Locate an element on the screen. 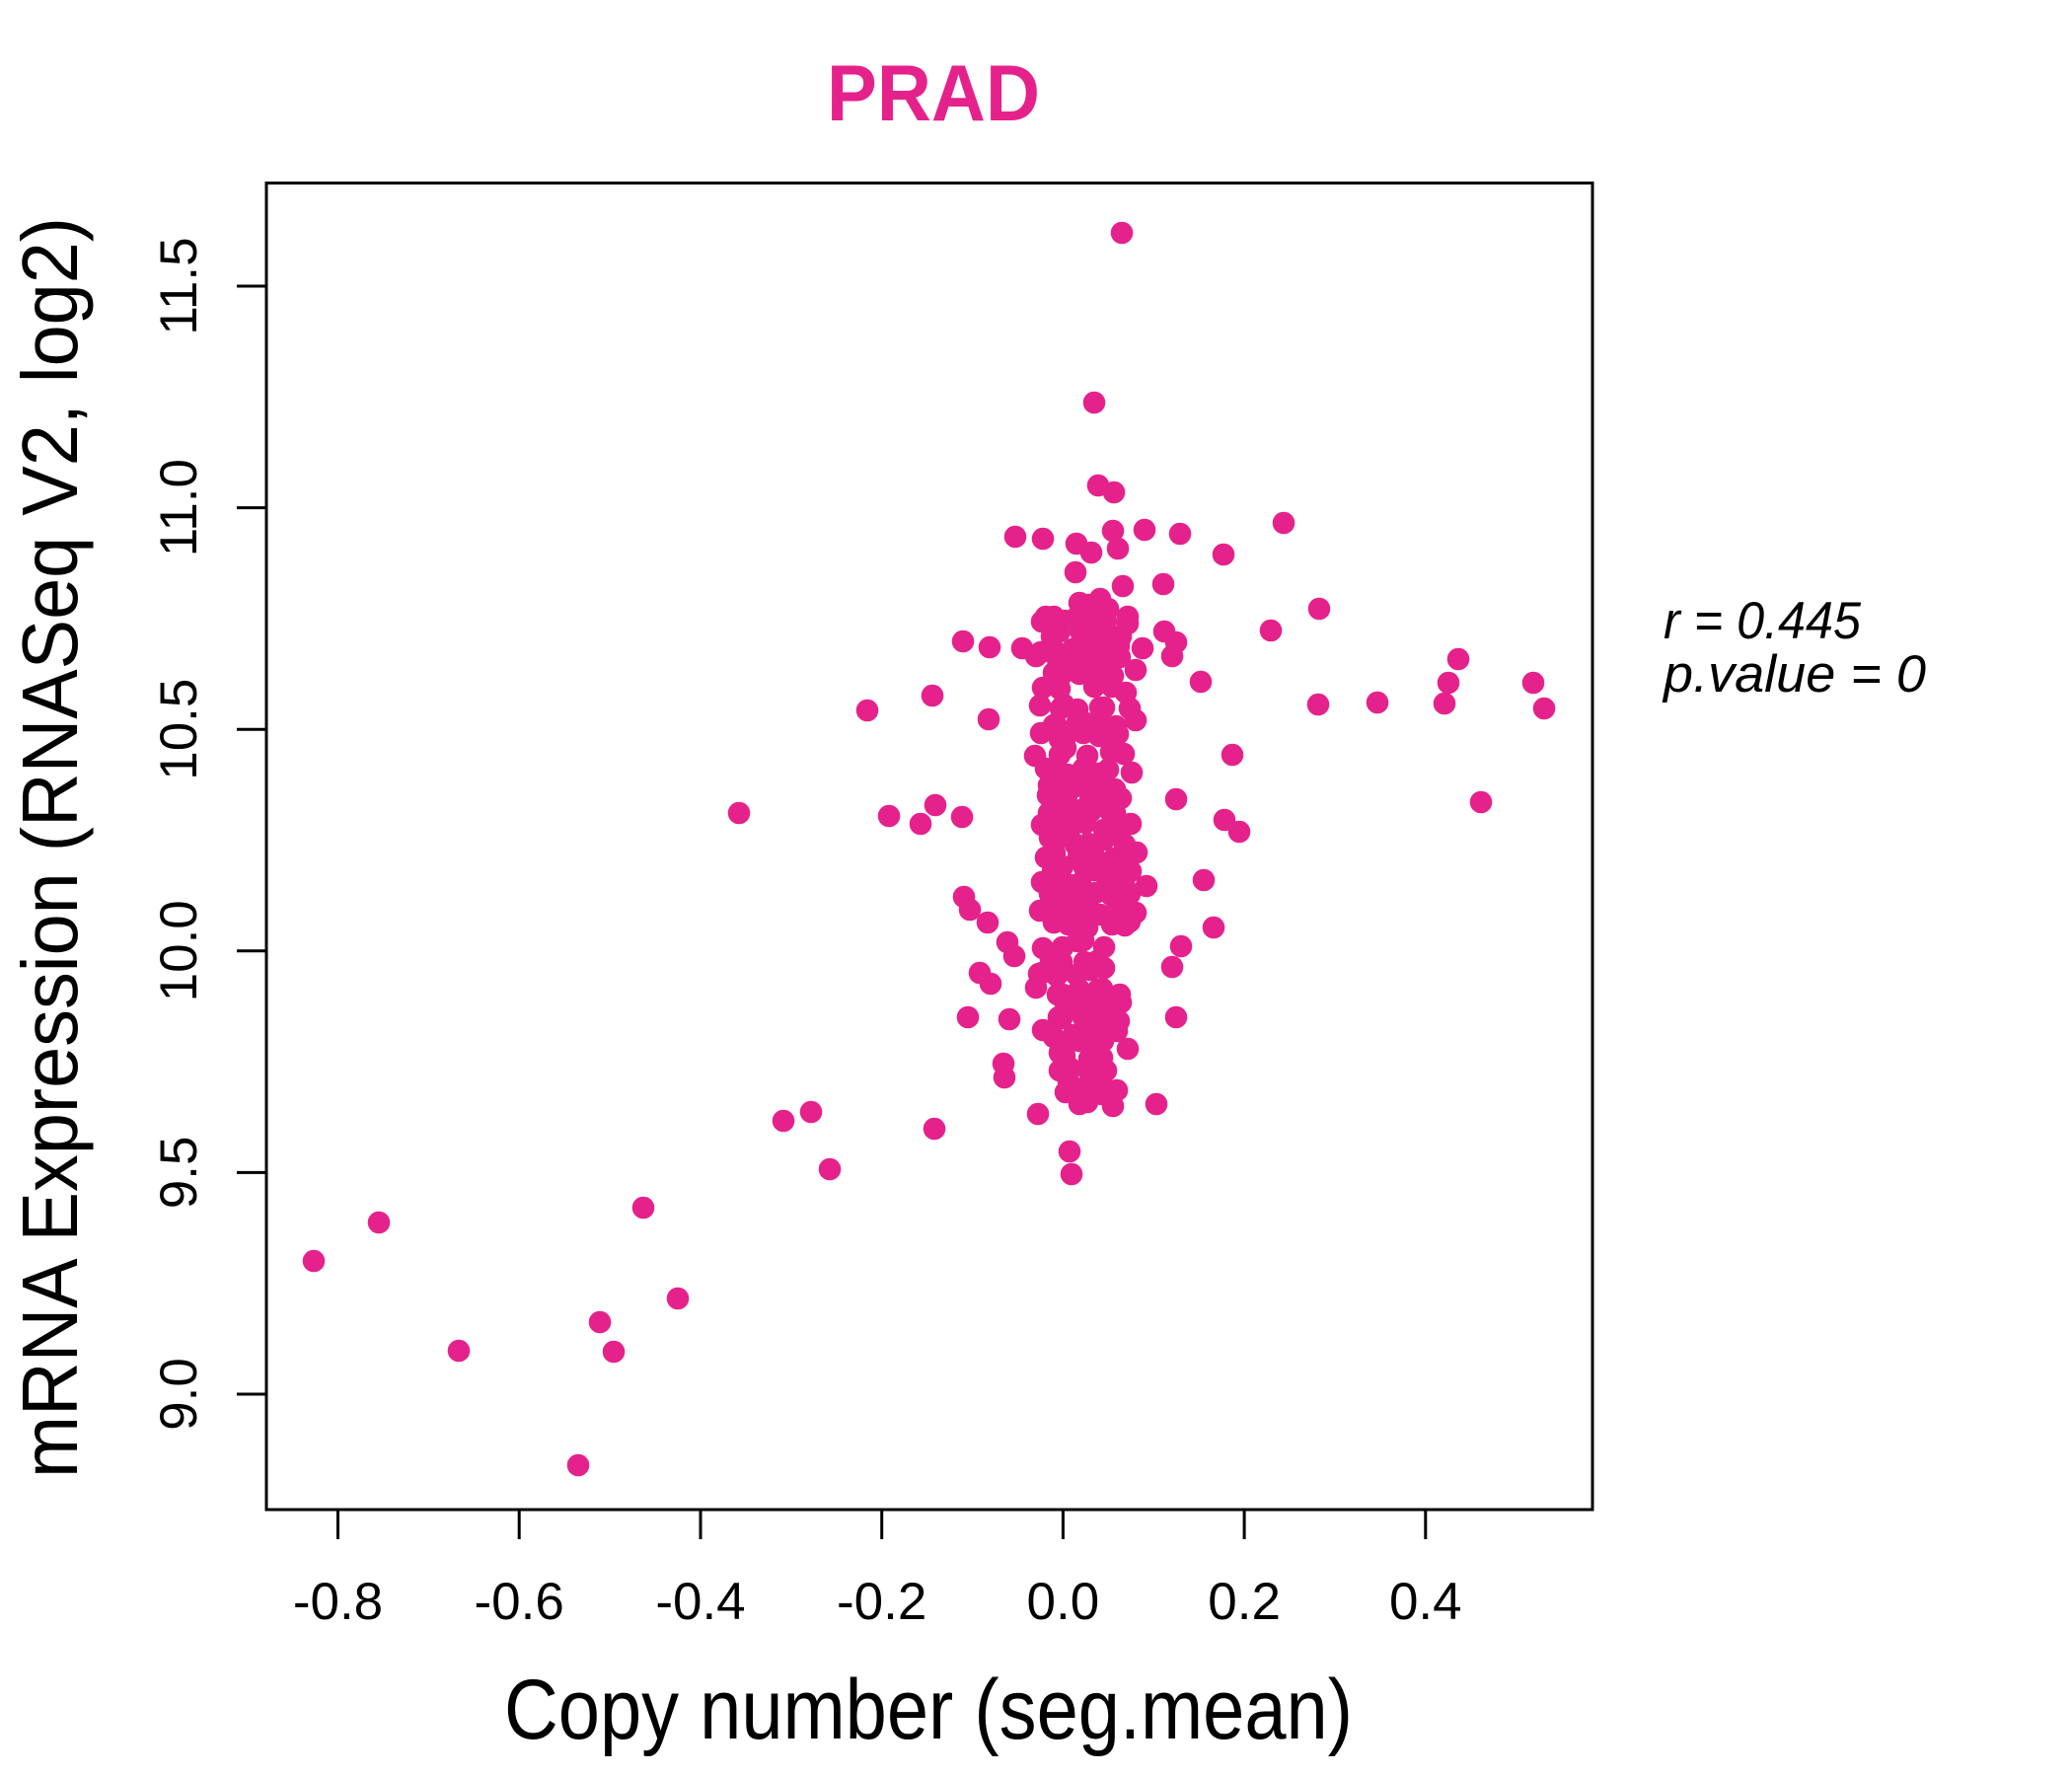 The width and height of the screenshot is (2072, 1776). svg-text: 0.0 is located at coordinates (1063, 1602).